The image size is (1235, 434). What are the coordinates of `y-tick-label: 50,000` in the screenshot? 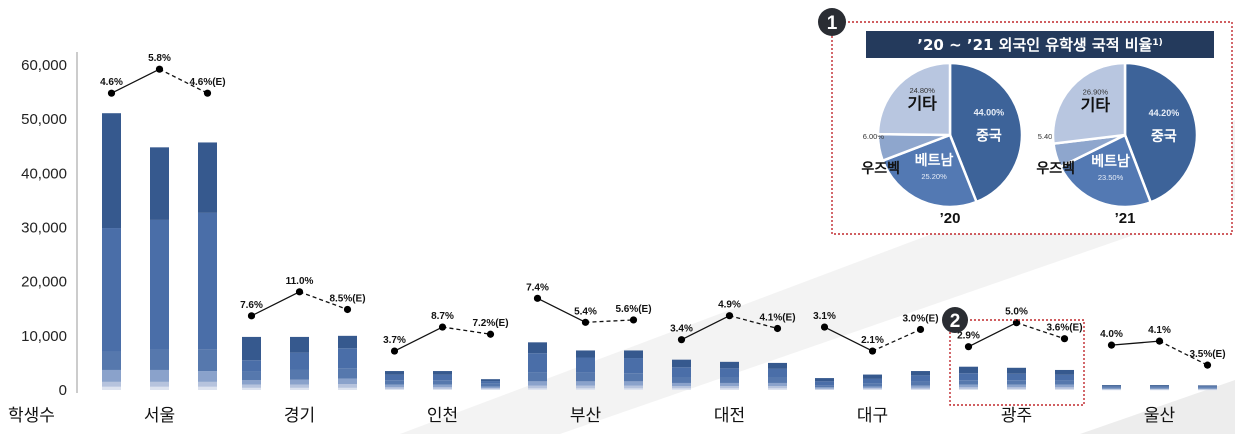 It's located at (44, 119).